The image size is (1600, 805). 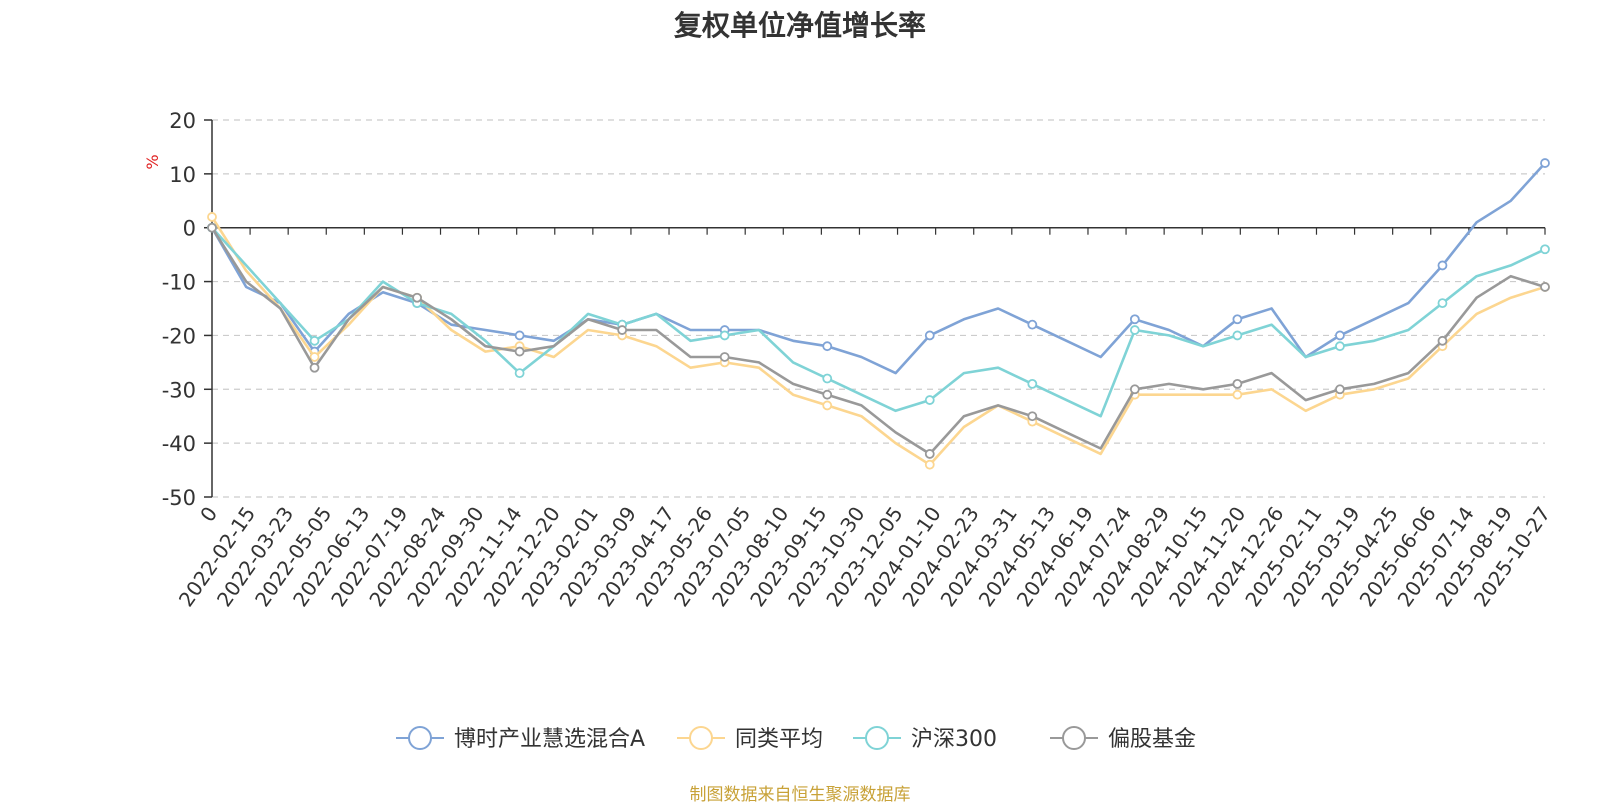 What do you see at coordinates (954, 739) in the screenshot?
I see `legend-label: 沪深300` at bounding box center [954, 739].